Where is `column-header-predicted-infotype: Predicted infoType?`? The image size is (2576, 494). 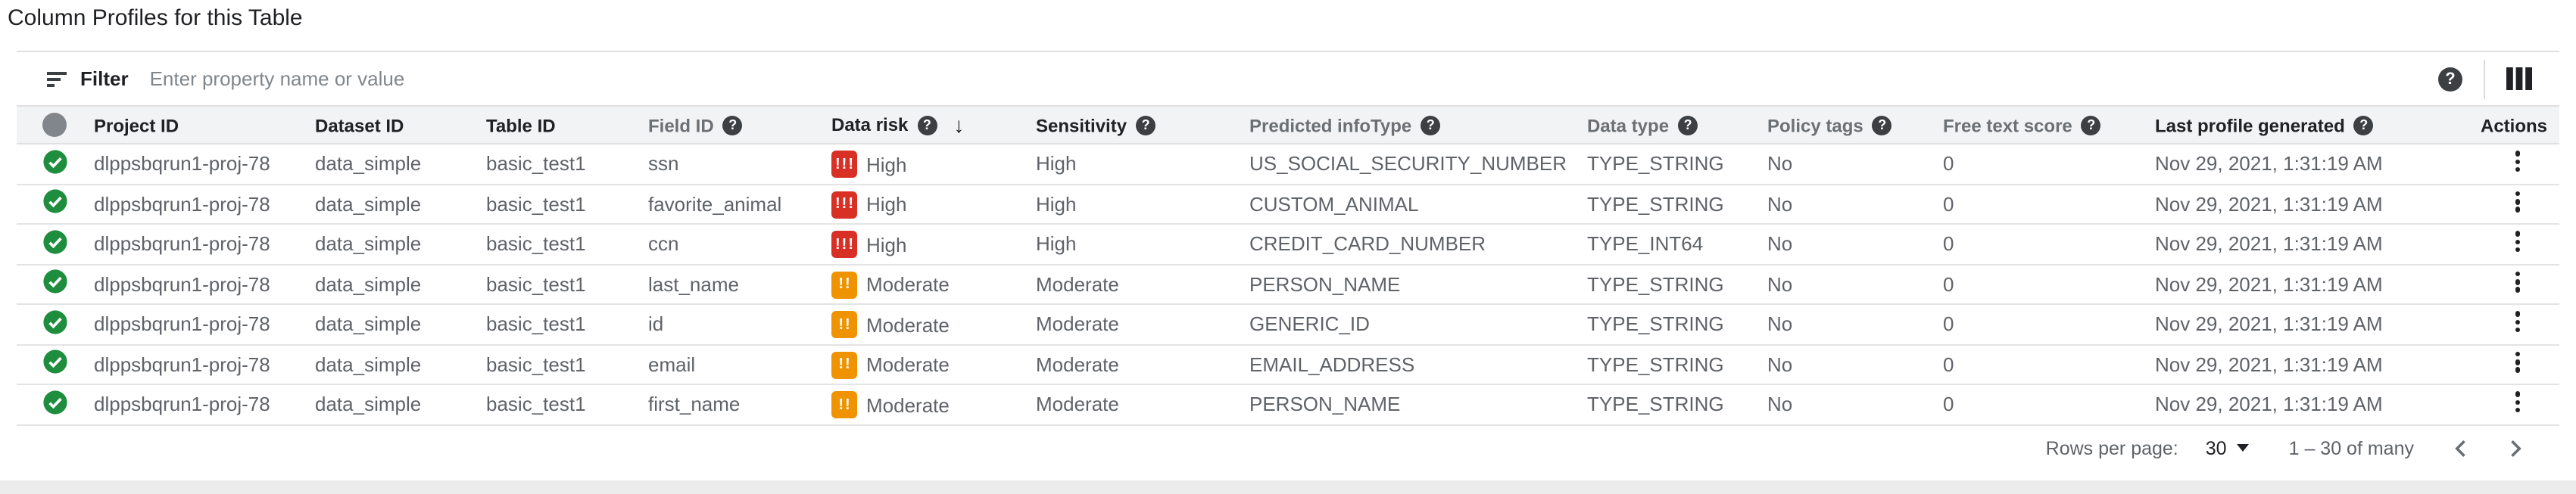
column-header-predicted-infotype: Predicted infoType? is located at coordinates (1418, 124).